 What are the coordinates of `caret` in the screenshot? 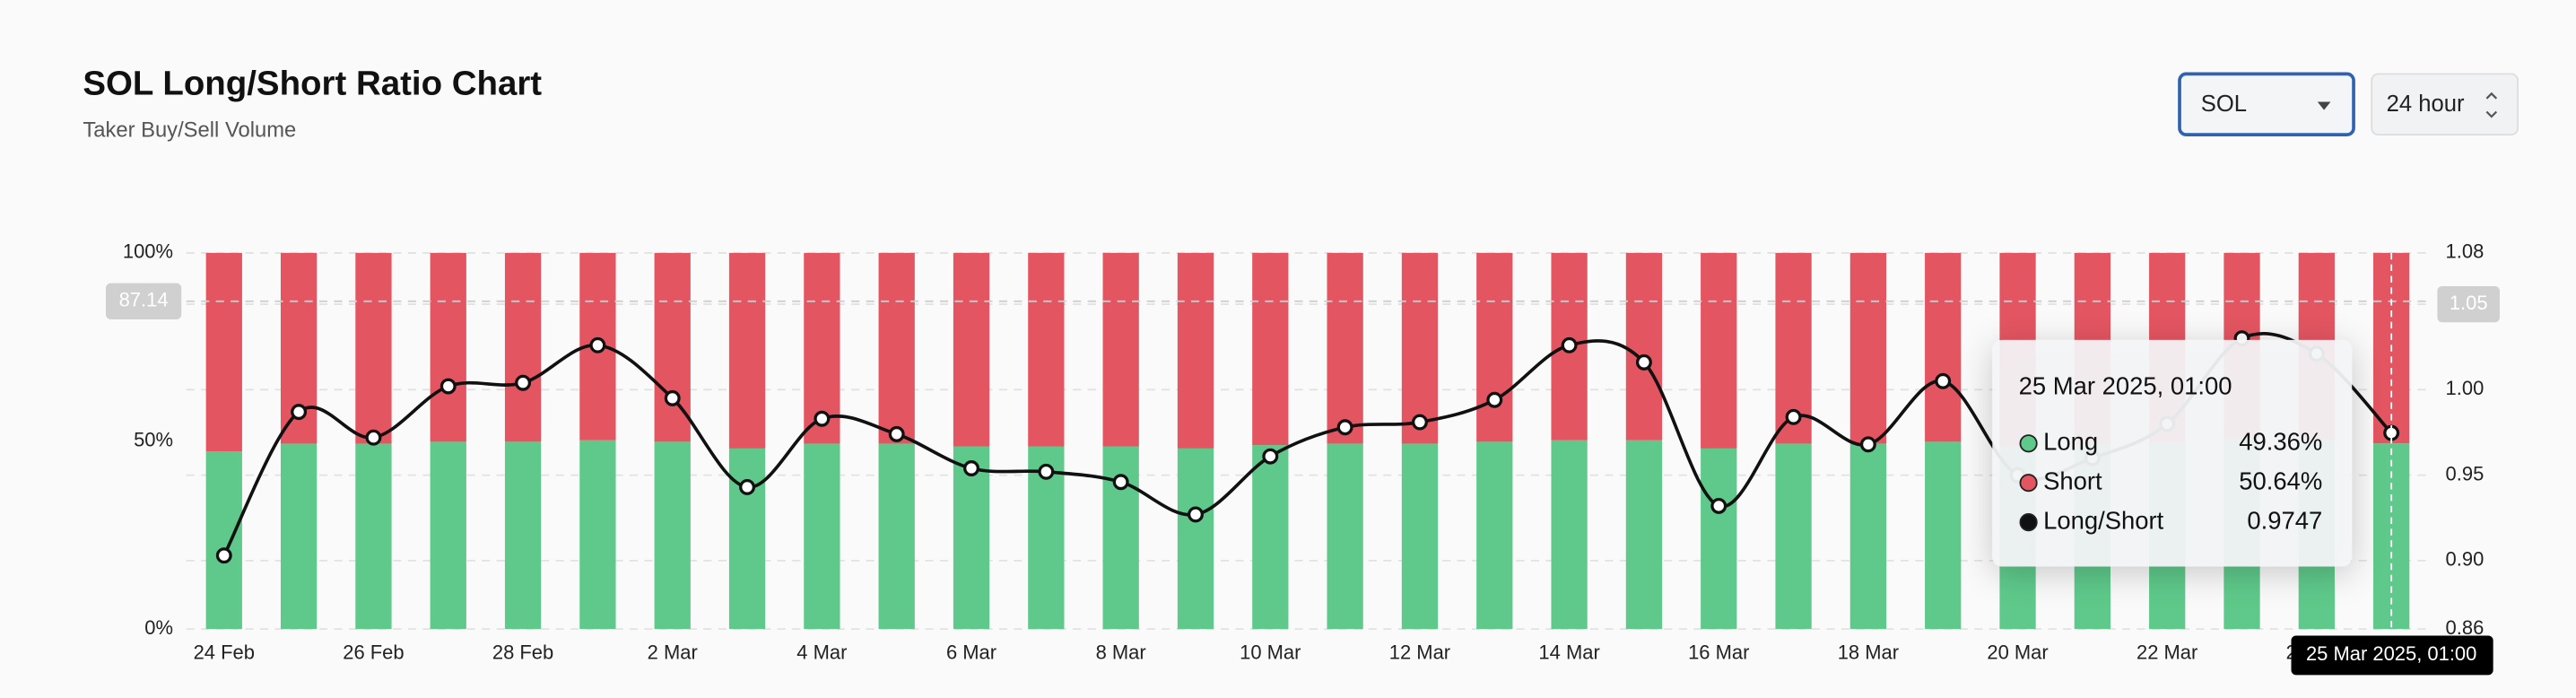 It's located at (2324, 105).